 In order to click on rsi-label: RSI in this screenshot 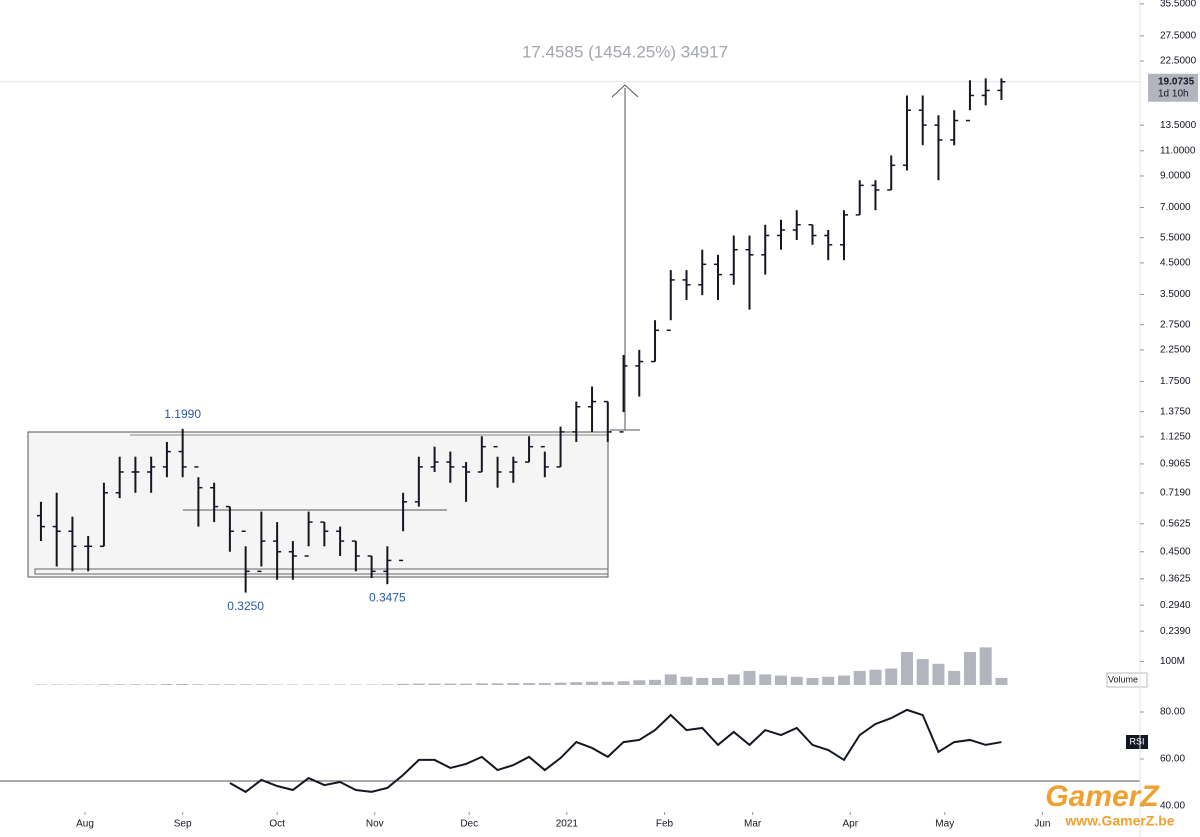, I will do `click(1136, 741)`.